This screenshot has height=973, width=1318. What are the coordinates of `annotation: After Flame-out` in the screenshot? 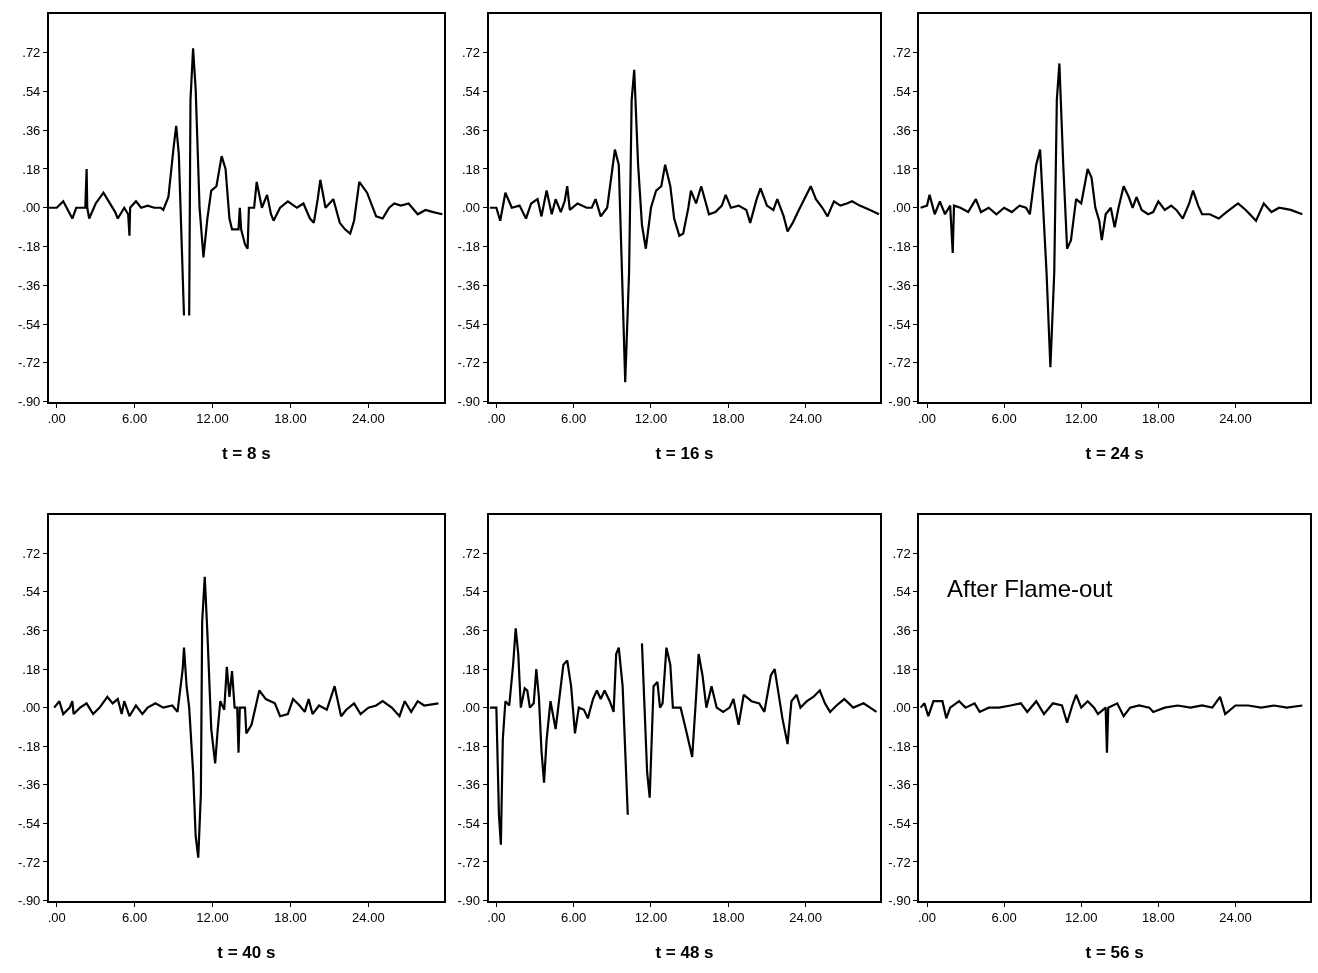 It's located at (1030, 588).